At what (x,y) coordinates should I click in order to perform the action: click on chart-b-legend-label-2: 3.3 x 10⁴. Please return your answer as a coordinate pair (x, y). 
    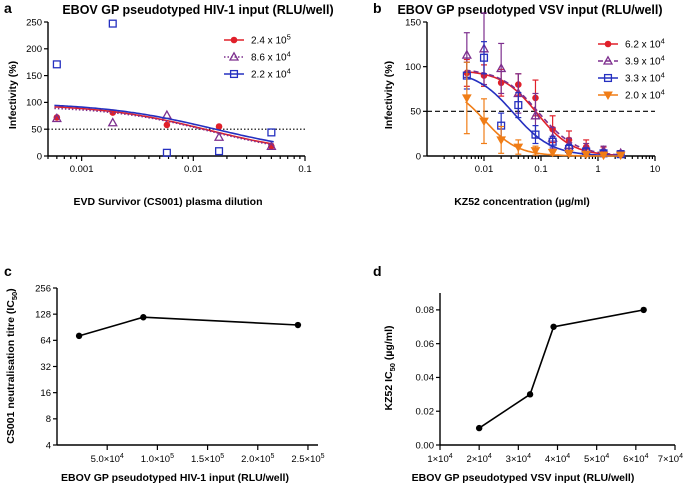
    Looking at the image, I should click on (645, 78).